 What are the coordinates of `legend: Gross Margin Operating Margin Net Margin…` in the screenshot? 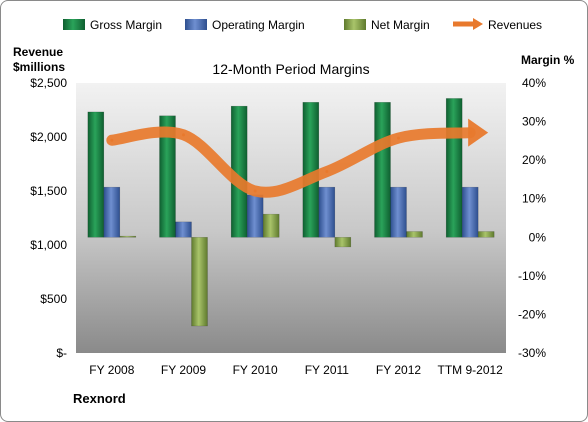 It's located at (302, 25).